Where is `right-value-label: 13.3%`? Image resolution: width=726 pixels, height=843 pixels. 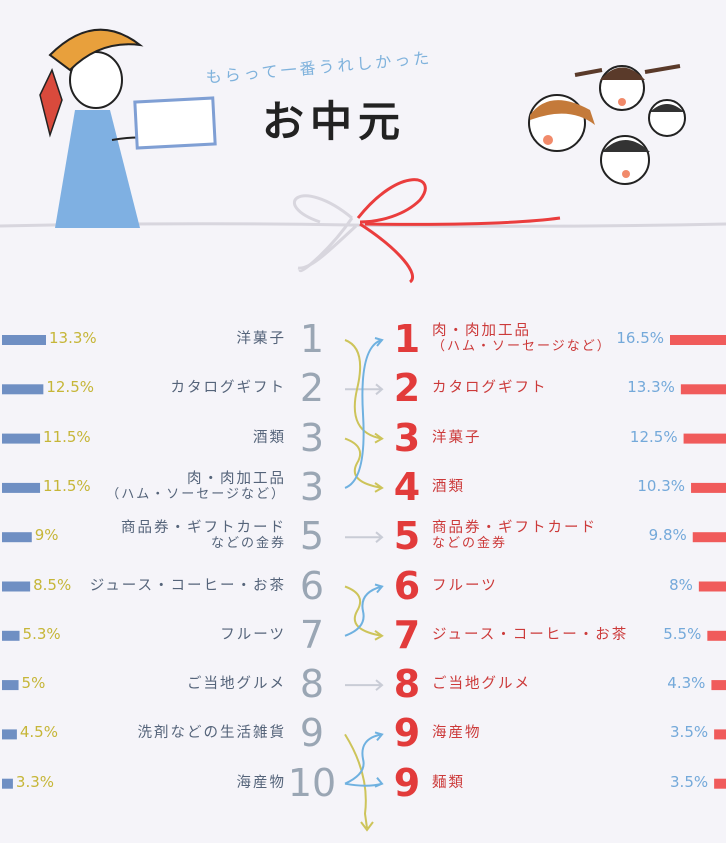
right-value-label: 13.3% is located at coordinates (651, 387).